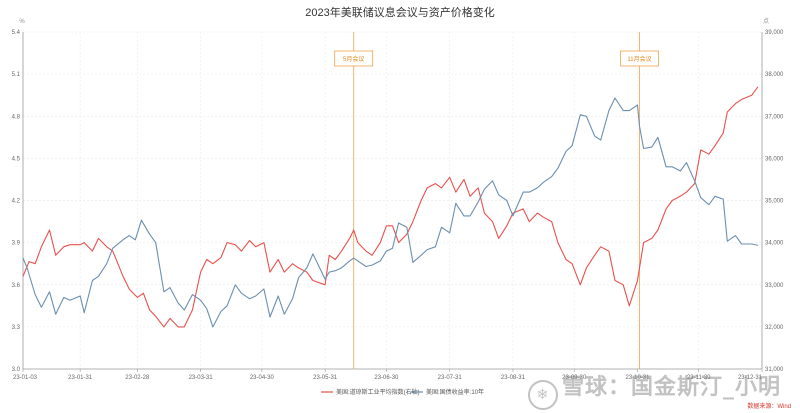 This screenshot has height=413, width=800. I want to click on x-tick-label: 23-08-31, so click(513, 378).